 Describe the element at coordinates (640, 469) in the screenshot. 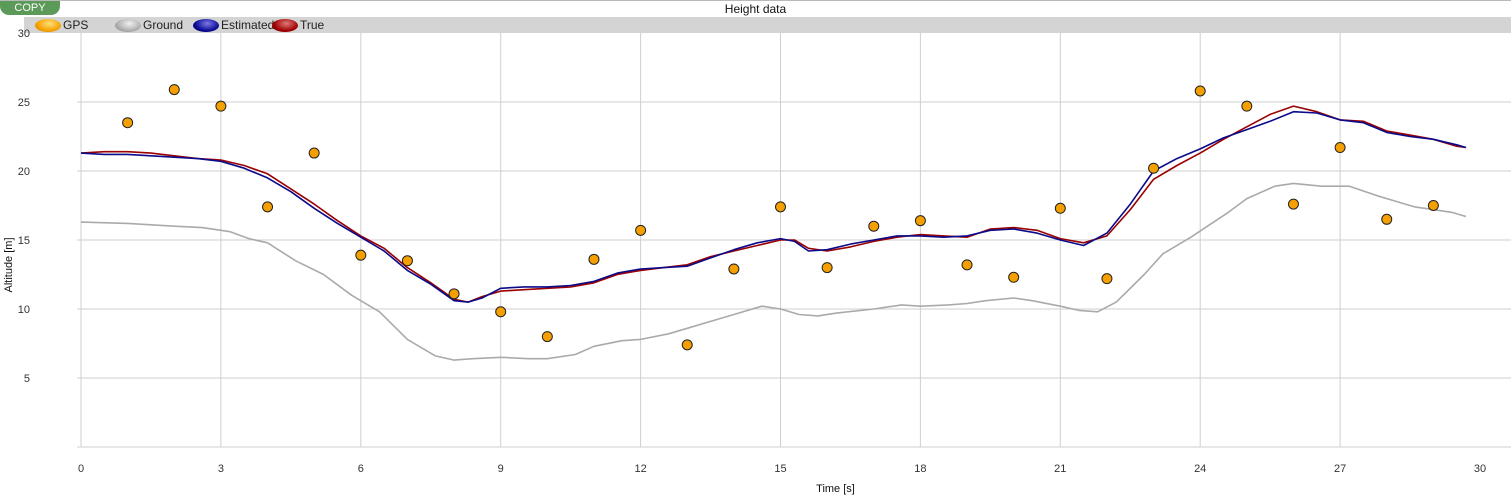

I see `x-tick-label: 12` at that location.